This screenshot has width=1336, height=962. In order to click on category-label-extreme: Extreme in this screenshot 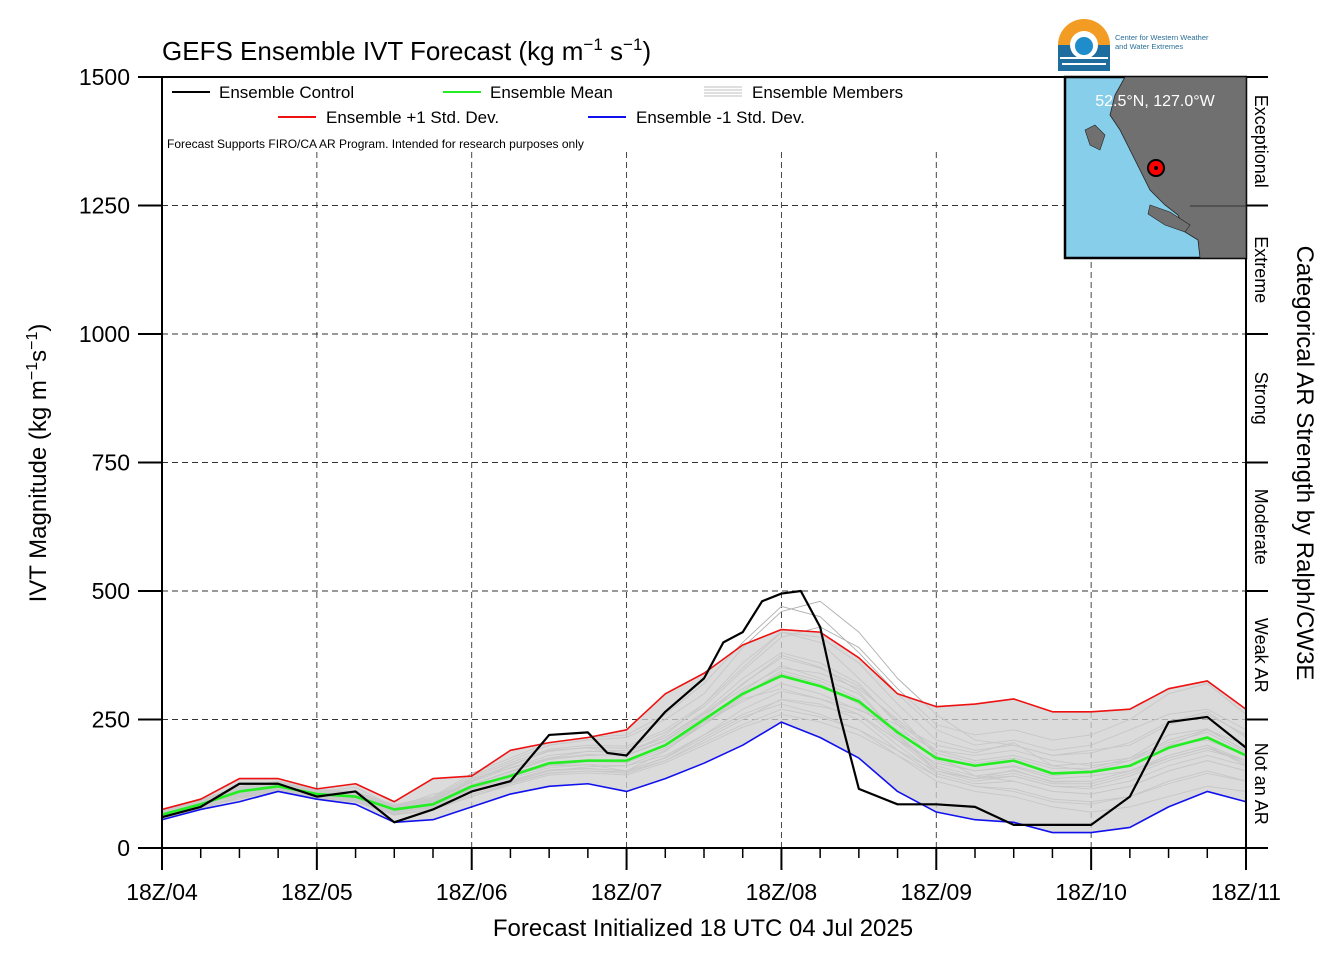, I will do `click(1261, 269)`.